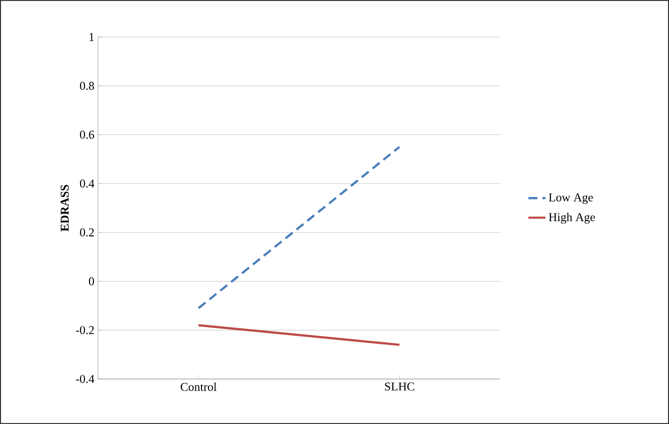 This screenshot has height=424, width=669. Describe the element at coordinates (92, 37) in the screenshot. I see `y-tick-label: 1` at that location.